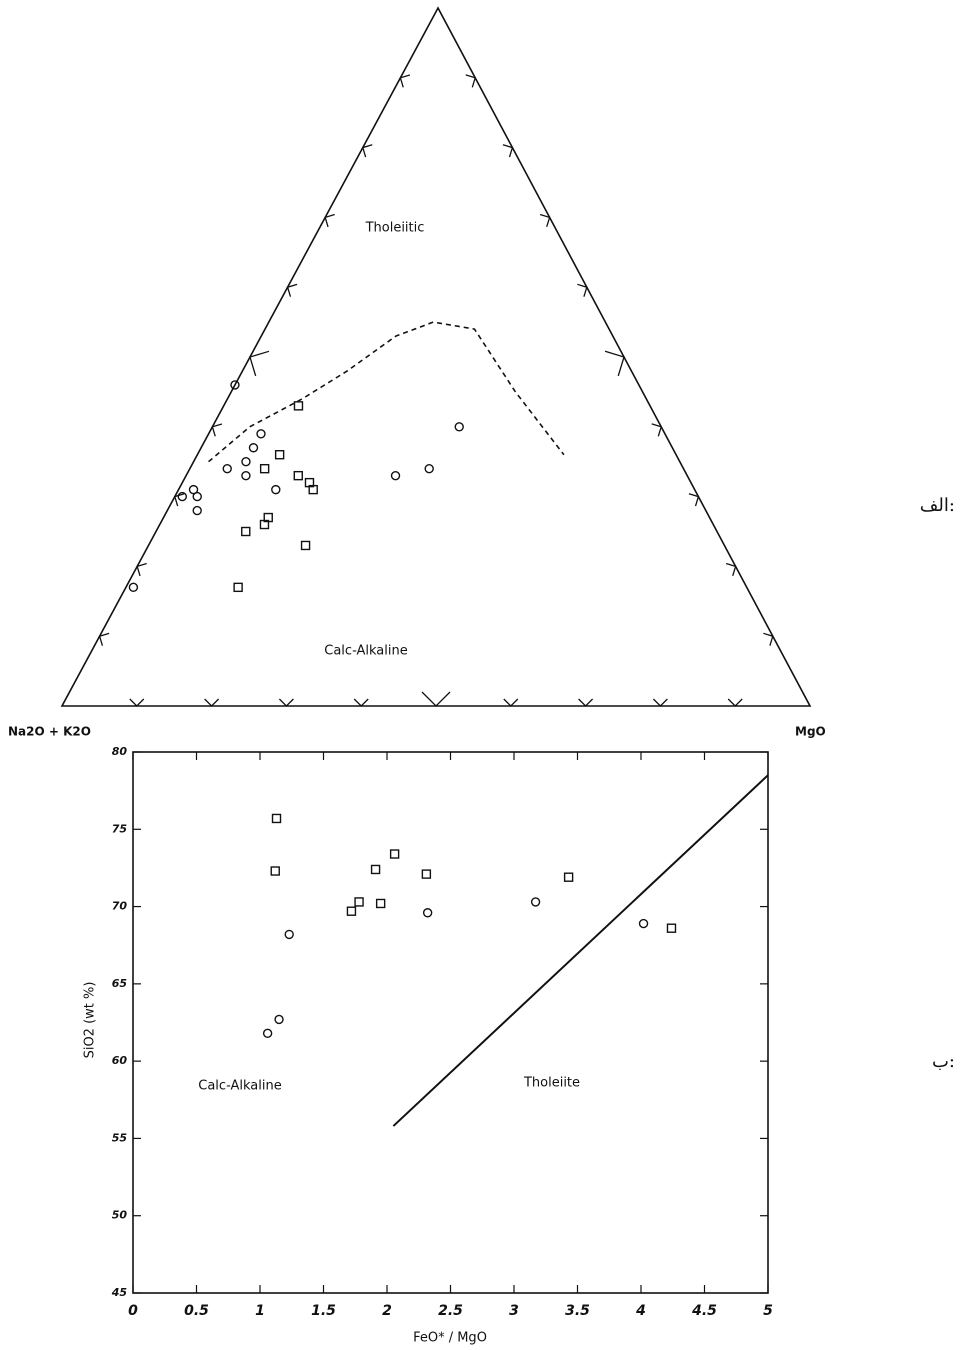 This screenshot has width=962, height=1350. Describe the element at coordinates (810, 732) in the screenshot. I see `right-apex-label: MgO` at that location.